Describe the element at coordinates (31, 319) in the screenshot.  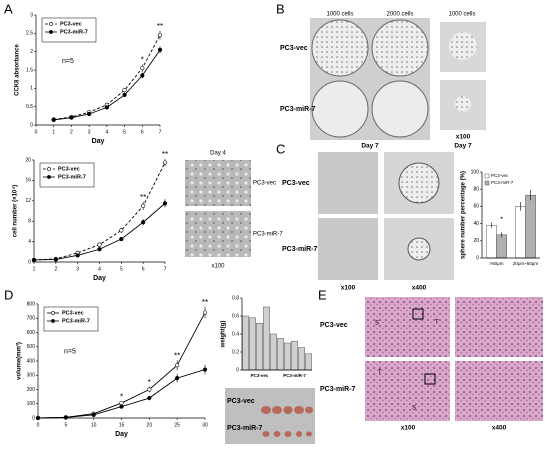
I see `y-tick-label: 700` at that location.